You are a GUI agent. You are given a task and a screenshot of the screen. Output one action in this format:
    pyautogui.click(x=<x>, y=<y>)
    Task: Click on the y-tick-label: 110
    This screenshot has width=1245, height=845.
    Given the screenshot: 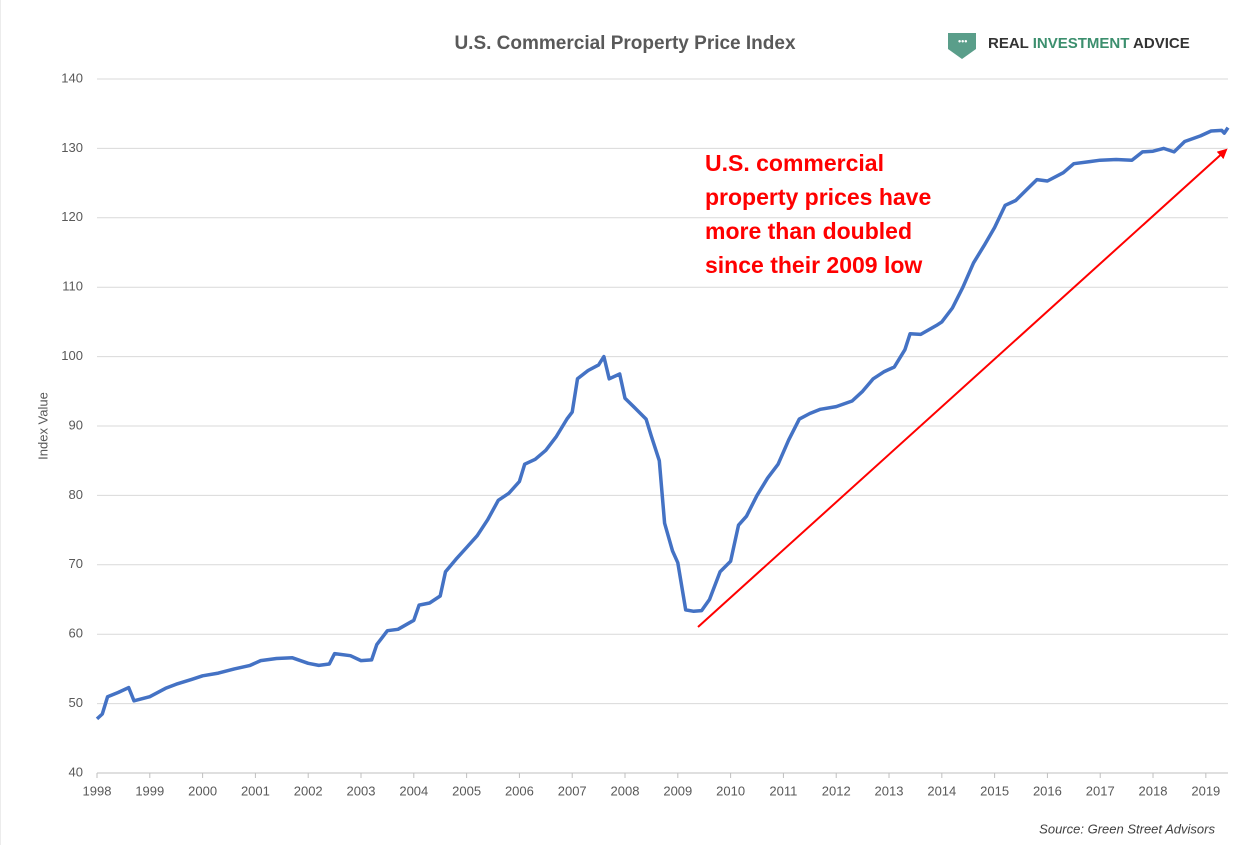 What is the action you would take?
    pyautogui.click(x=72, y=286)
    